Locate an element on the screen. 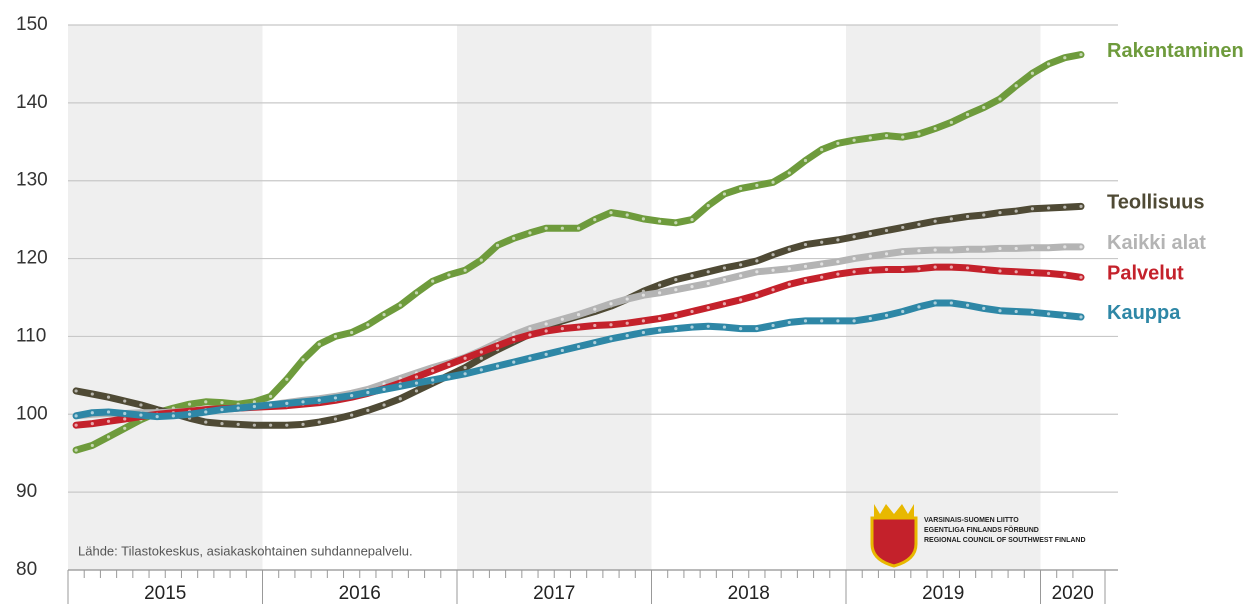  y-tick-label: 110 is located at coordinates (31, 335).